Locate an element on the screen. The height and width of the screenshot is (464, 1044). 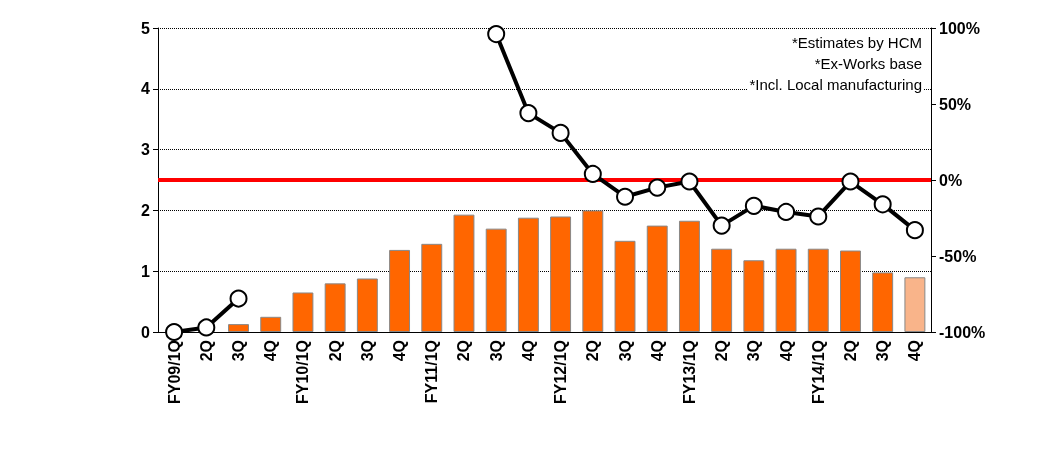
y-tick-label: 4 is located at coordinates (146, 89).